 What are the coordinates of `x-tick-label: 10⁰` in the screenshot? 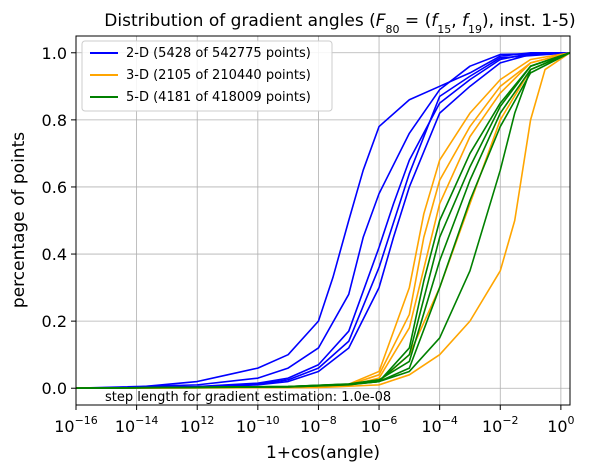 It's located at (560, 425).